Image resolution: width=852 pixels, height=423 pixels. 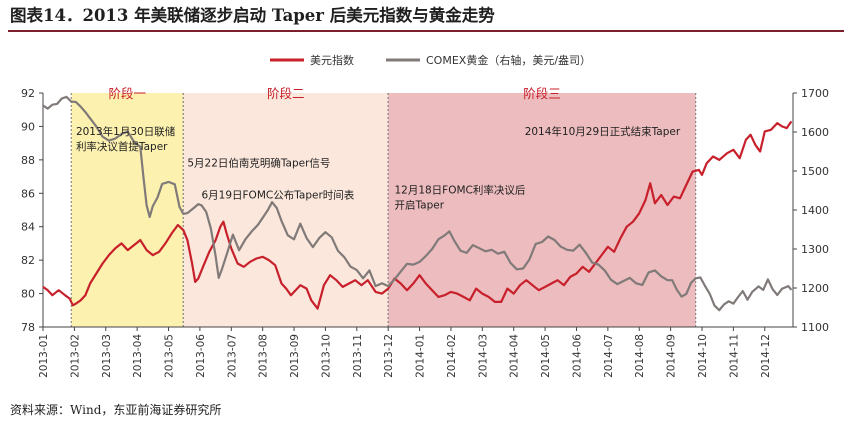 I want to click on annotation-4-line-1: 12月18日FOMC利率决议后, so click(x=459, y=189).